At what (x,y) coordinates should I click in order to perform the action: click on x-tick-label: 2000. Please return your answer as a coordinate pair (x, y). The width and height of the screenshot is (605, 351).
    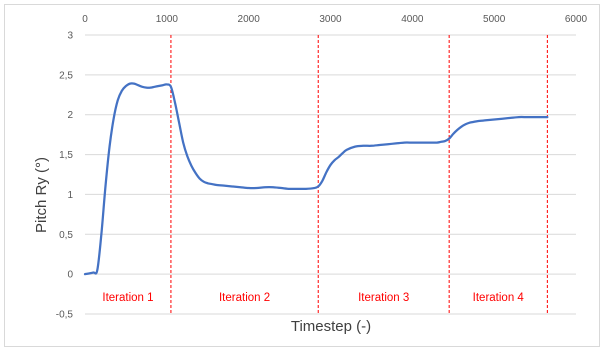
    Looking at the image, I should click on (249, 19).